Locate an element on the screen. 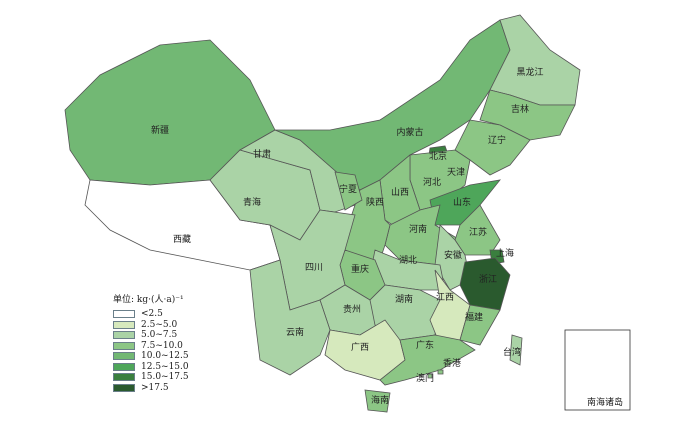 This screenshot has height=422, width=700. legend-item: 2.5~5.0 is located at coordinates (151, 325).